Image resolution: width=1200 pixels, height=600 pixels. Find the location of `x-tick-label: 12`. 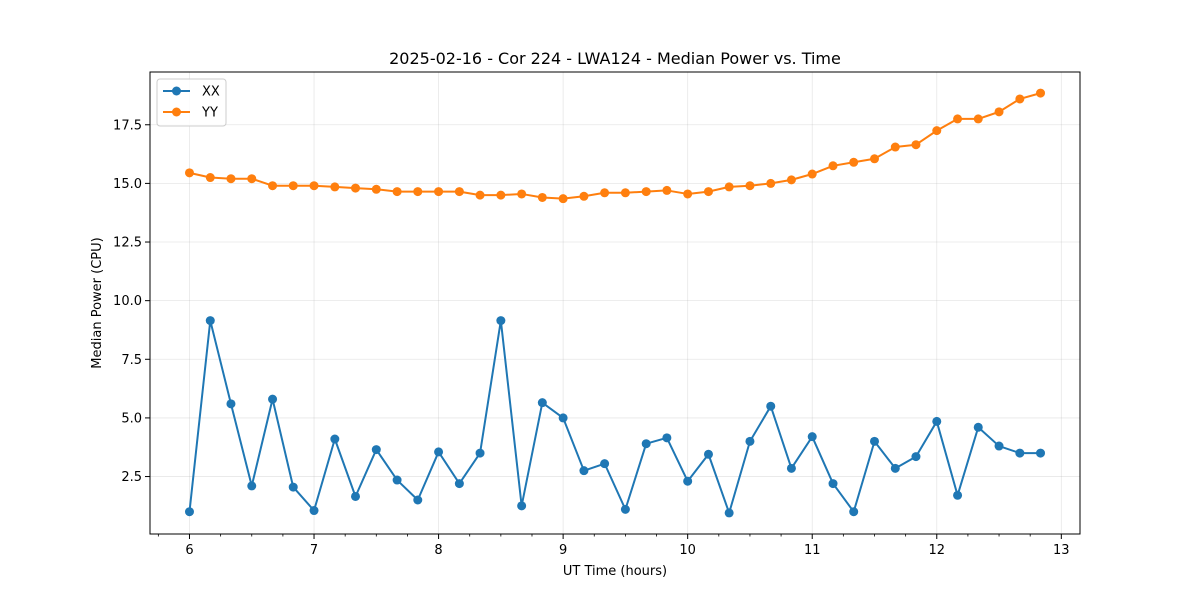

x-tick-label: 12 is located at coordinates (936, 550).